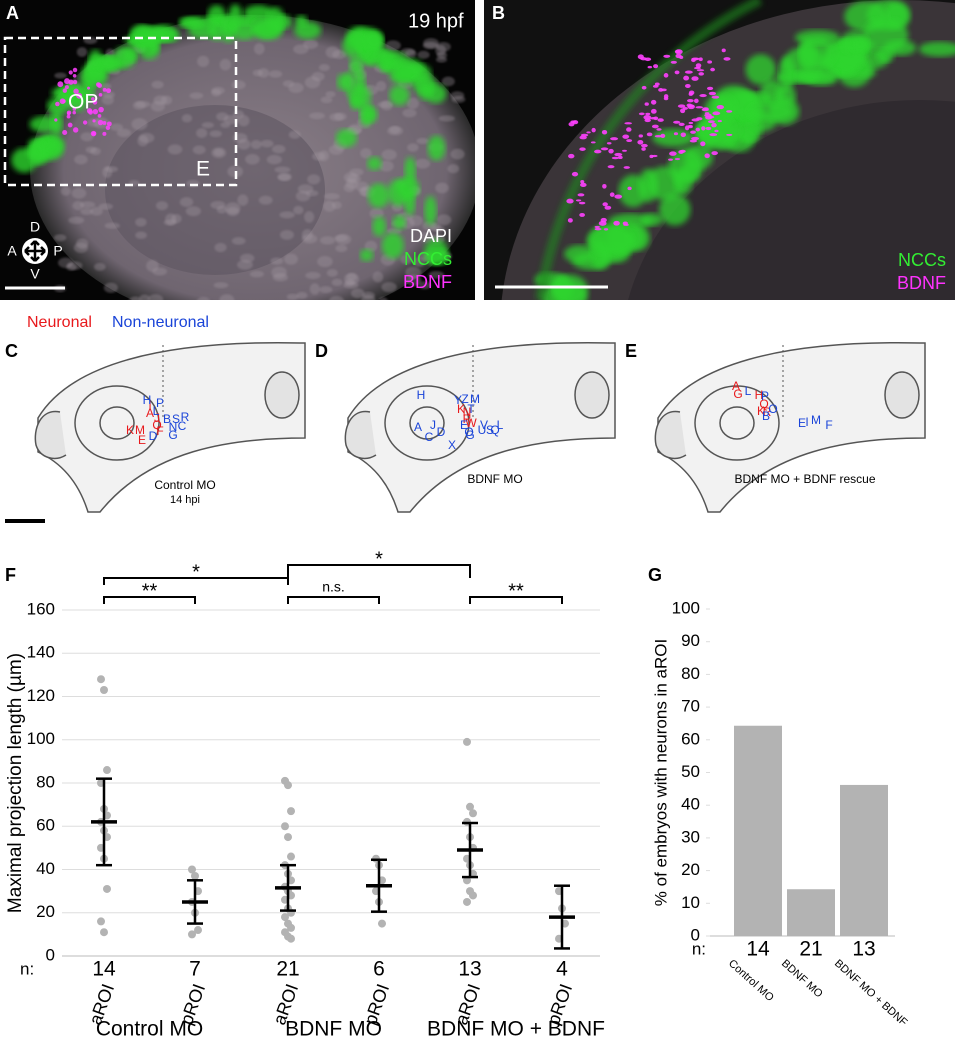  What do you see at coordinates (791, 427) in the screenshot?
I see `head-outline` at bounding box center [791, 427].